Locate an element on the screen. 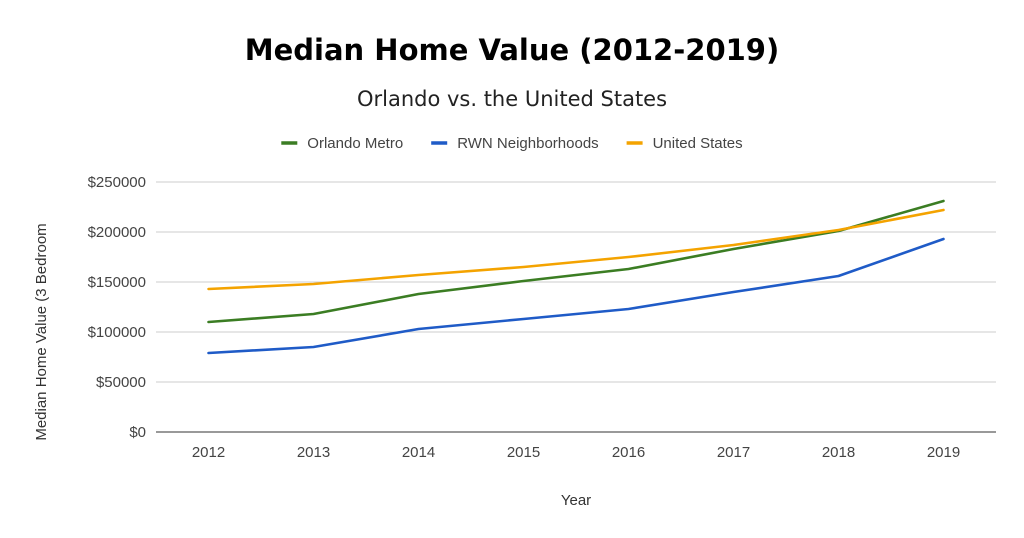  y-tick-label: $200000 is located at coordinates (117, 232).